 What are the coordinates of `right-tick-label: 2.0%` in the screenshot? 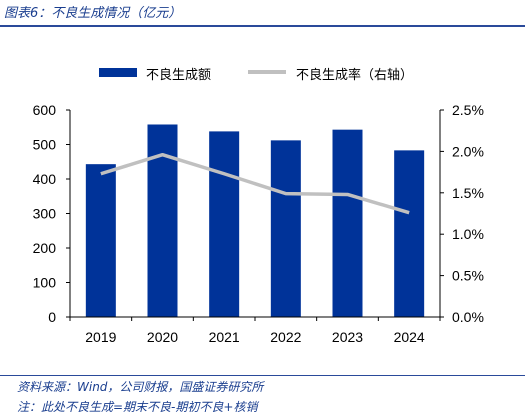 It's located at (468, 151).